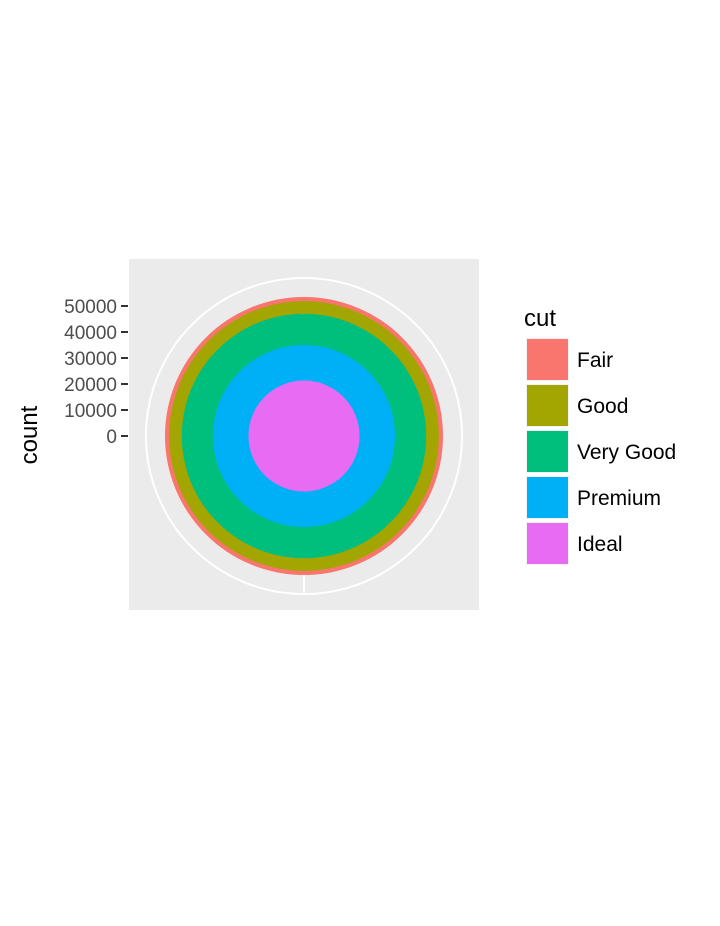 The height and width of the screenshot is (926, 720). What do you see at coordinates (626, 452) in the screenshot?
I see `legend-label: Very Good` at bounding box center [626, 452].